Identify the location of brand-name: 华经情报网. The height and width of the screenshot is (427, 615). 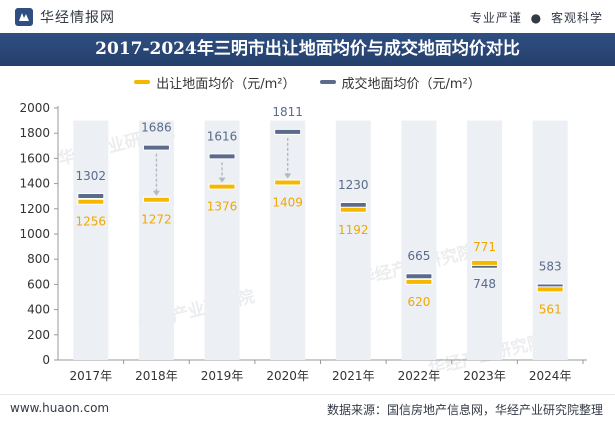
(77, 18).